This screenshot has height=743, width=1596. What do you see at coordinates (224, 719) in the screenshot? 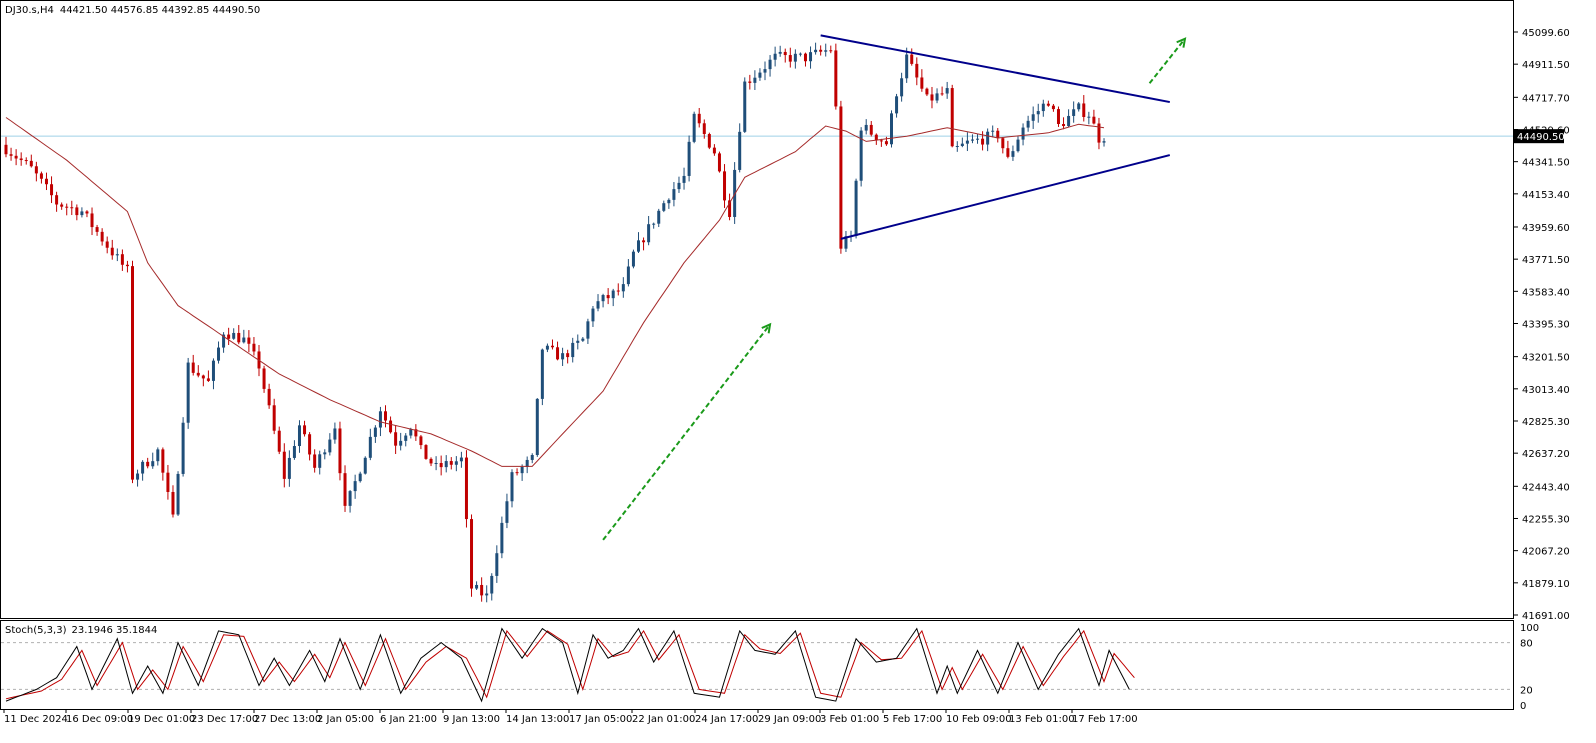
I see `x-tick-label: 23 Dec 17:00` at bounding box center [224, 719].